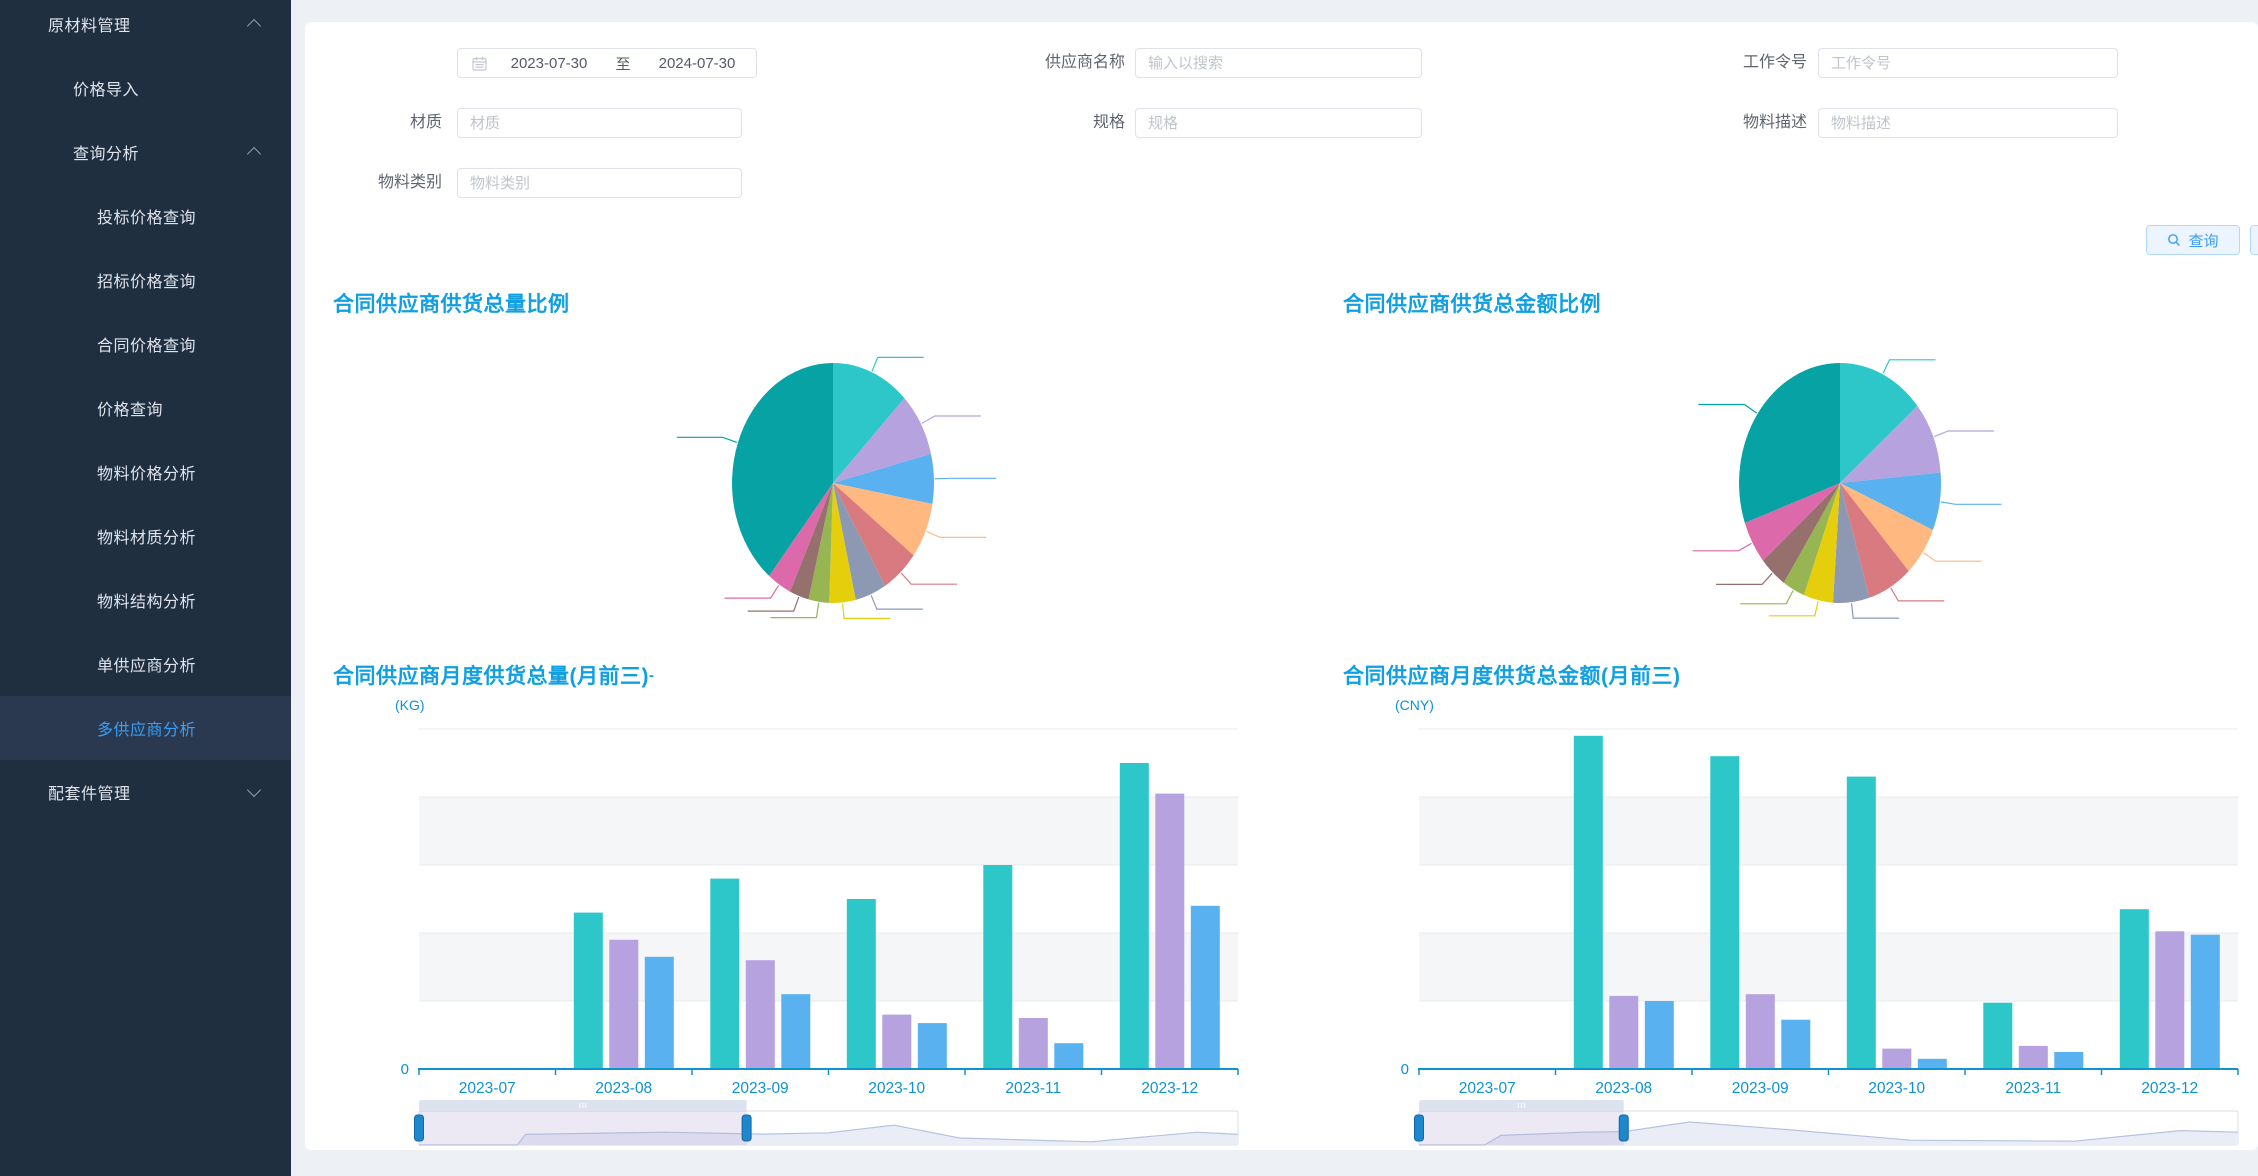 The height and width of the screenshot is (1176, 2258). Describe the element at coordinates (145, 344) in the screenshot. I see `sidebar-item-5: 合同价格查询` at that location.